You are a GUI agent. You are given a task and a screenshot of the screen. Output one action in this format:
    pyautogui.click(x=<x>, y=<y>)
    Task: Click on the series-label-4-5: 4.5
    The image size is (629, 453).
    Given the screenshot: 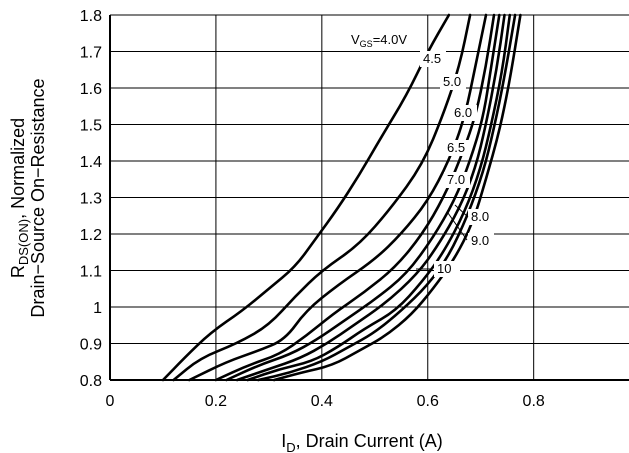 What is the action you would take?
    pyautogui.click(x=432, y=58)
    